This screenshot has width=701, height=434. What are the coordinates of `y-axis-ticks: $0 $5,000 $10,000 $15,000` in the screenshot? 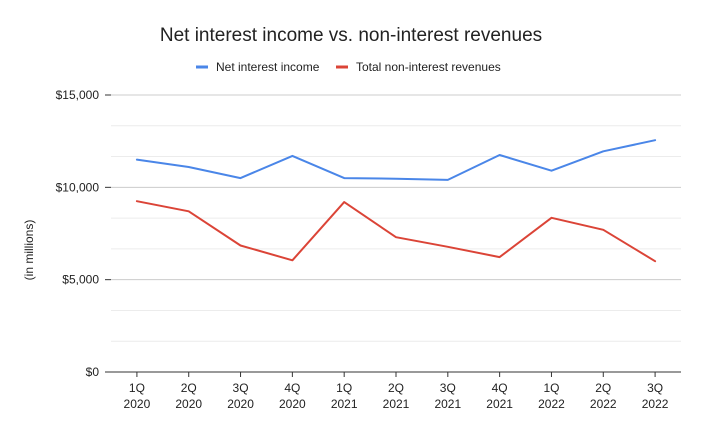 It's located at (78, 233).